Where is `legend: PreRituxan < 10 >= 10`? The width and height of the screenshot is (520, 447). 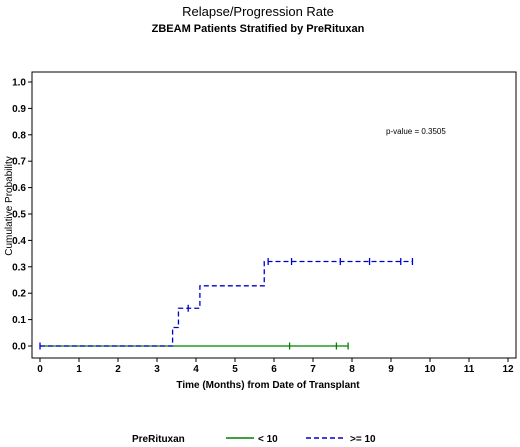 legend: PreRituxan < 10 >= 10 is located at coordinates (254, 439).